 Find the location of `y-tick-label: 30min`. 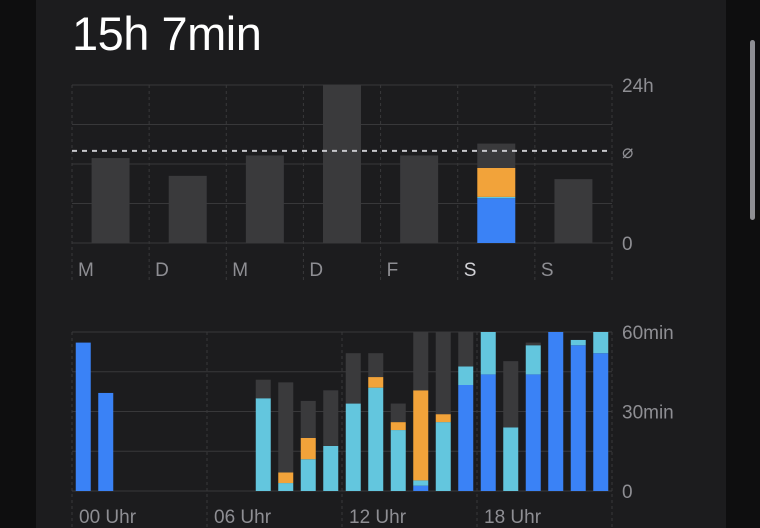

y-tick-label: 30min is located at coordinates (648, 413).